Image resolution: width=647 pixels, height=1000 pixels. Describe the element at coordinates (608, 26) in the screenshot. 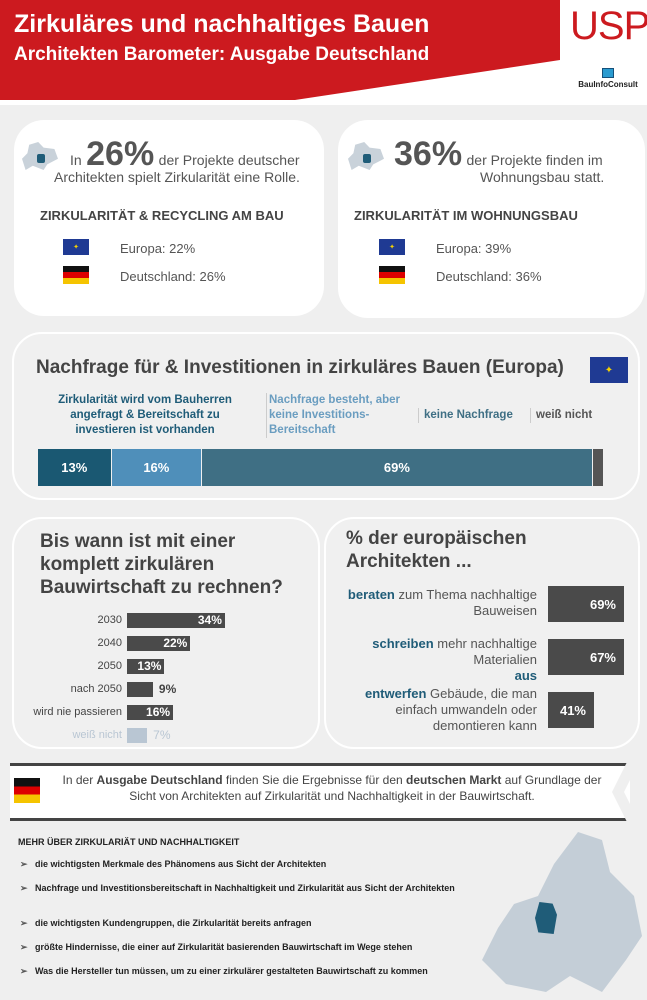

I see `usp-logo: USP` at that location.